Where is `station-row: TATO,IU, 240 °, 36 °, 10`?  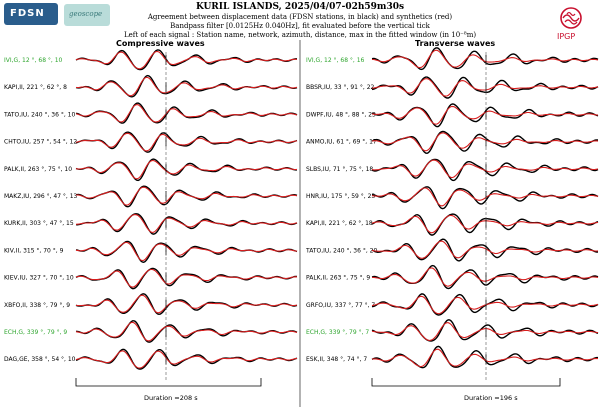
station-row: TATO,IU, 240 °, 36 °, 10 is located at coordinates (150, 113).